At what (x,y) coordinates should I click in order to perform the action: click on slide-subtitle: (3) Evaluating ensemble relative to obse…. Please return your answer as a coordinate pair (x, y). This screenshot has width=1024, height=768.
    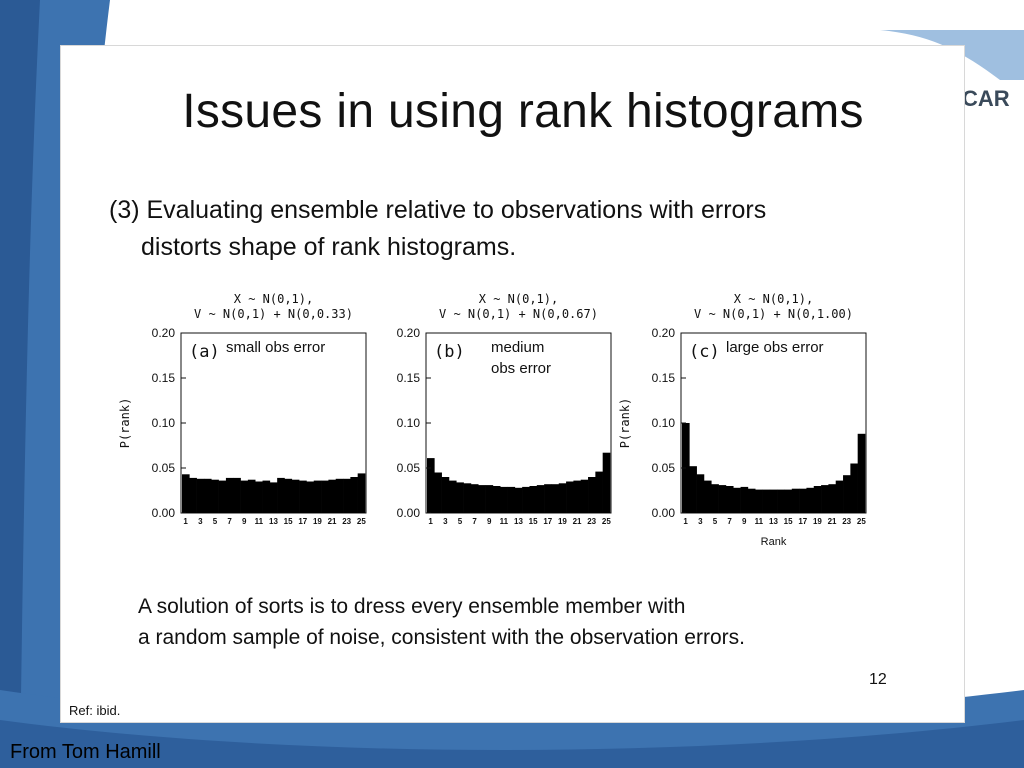
    Looking at the image, I should click on (509, 229).